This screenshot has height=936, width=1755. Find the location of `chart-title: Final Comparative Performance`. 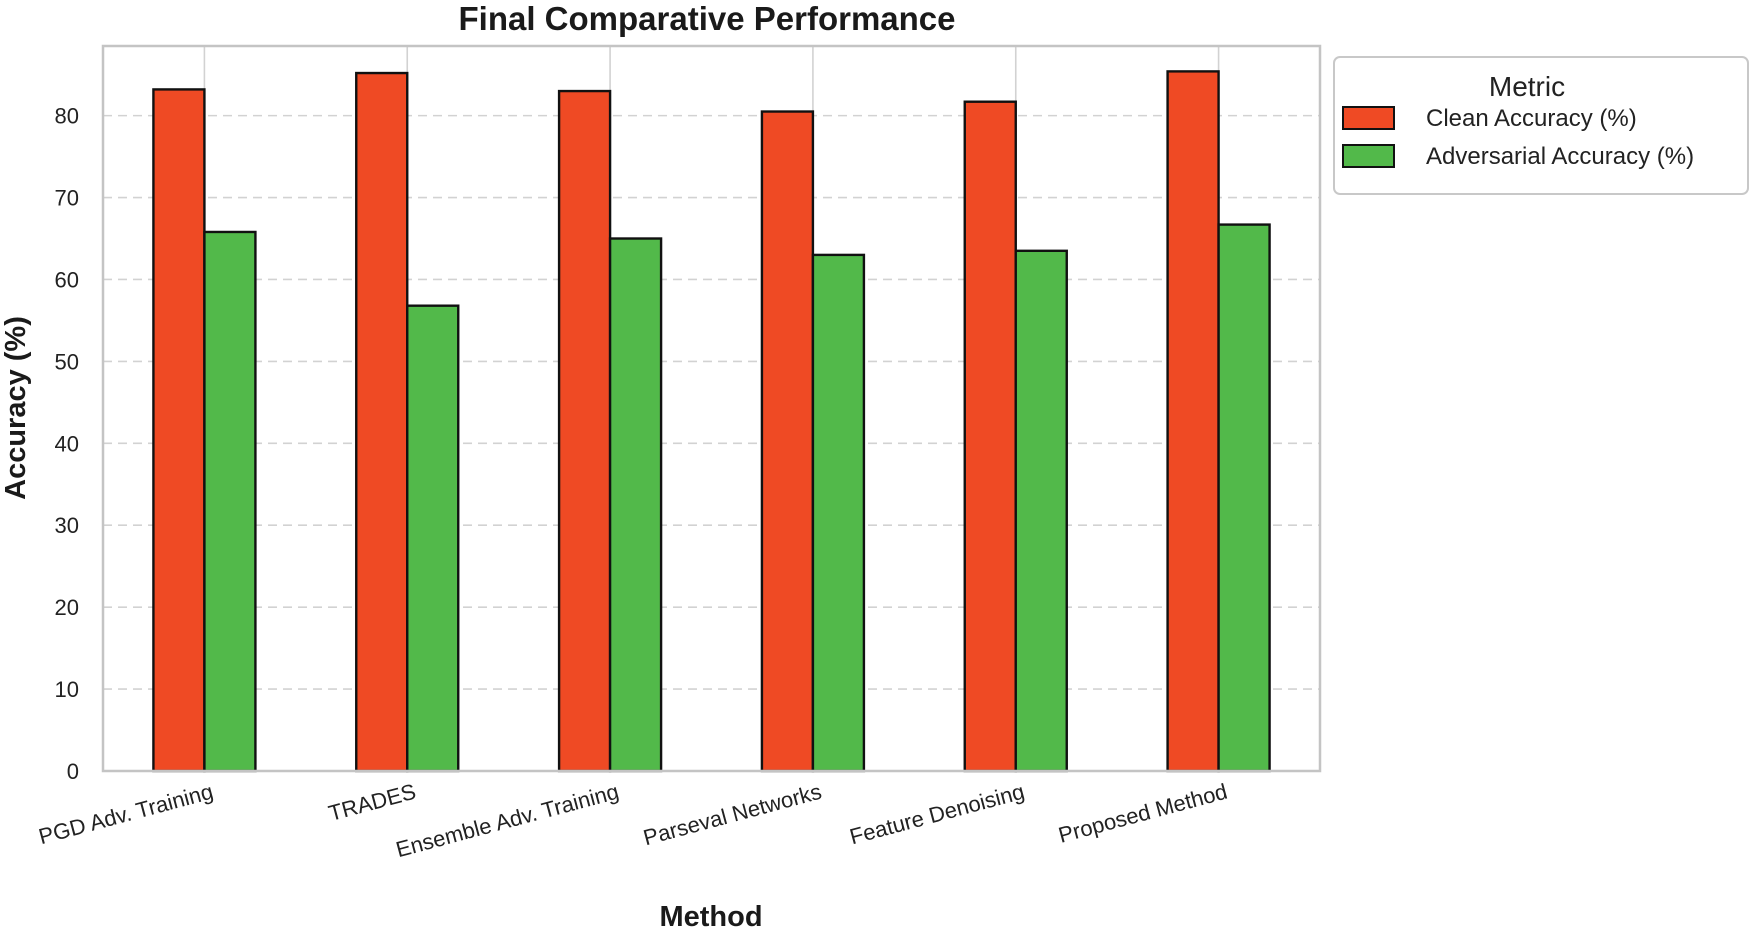

chart-title: Final Comparative Performance is located at coordinates (707, 18).